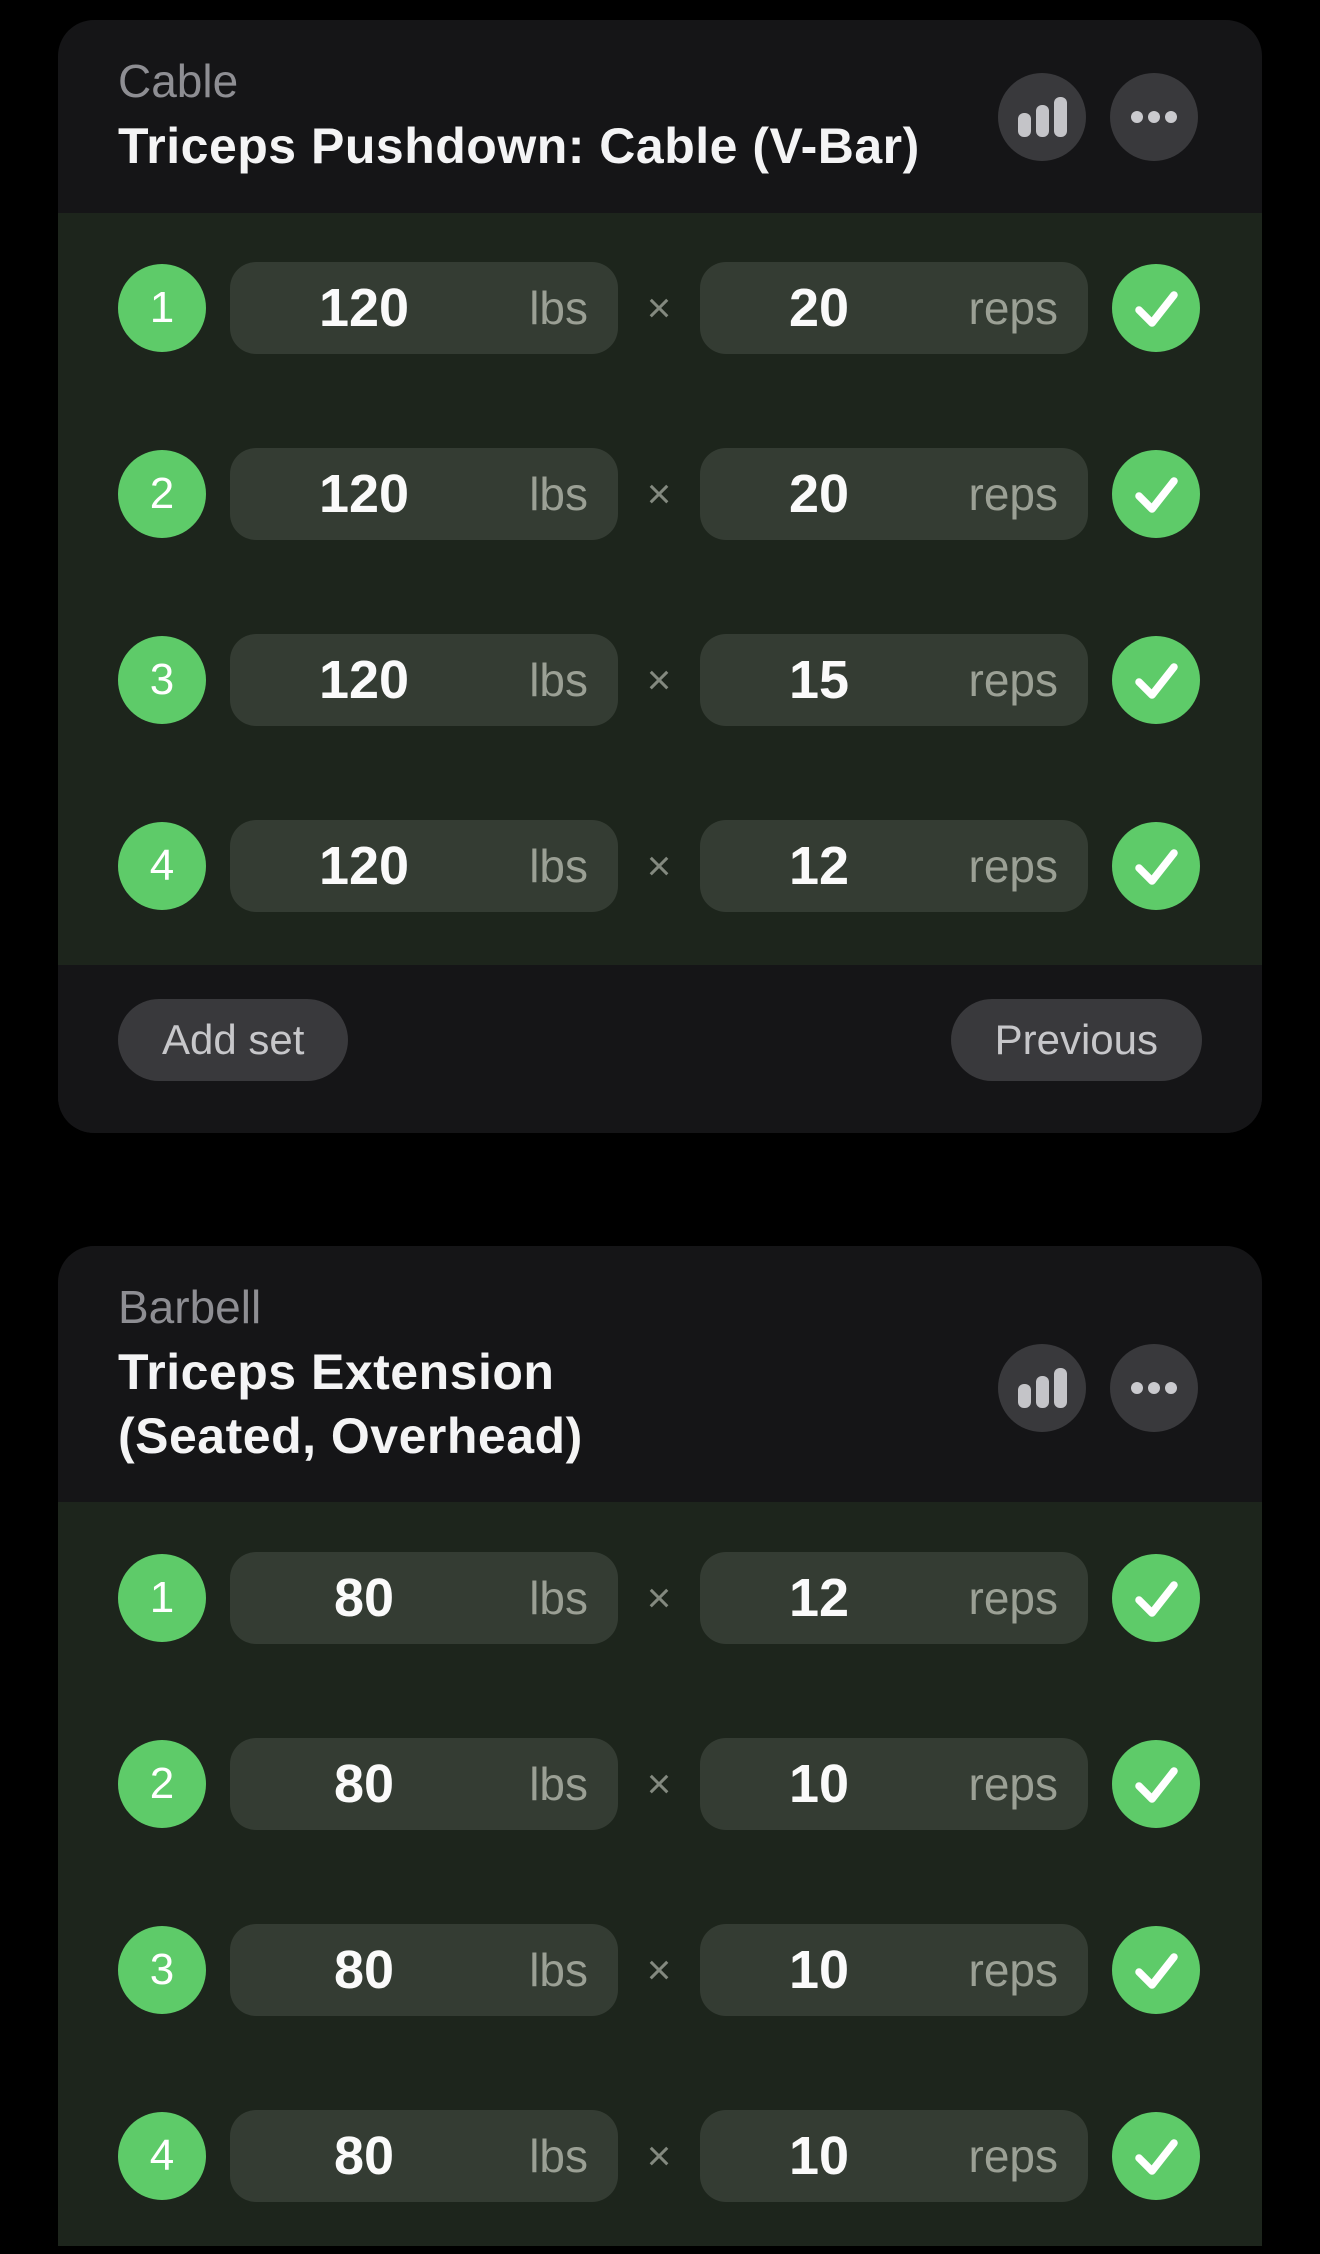  Describe the element at coordinates (178, 81) in the screenshot. I see `equipment-label: Cable` at that location.